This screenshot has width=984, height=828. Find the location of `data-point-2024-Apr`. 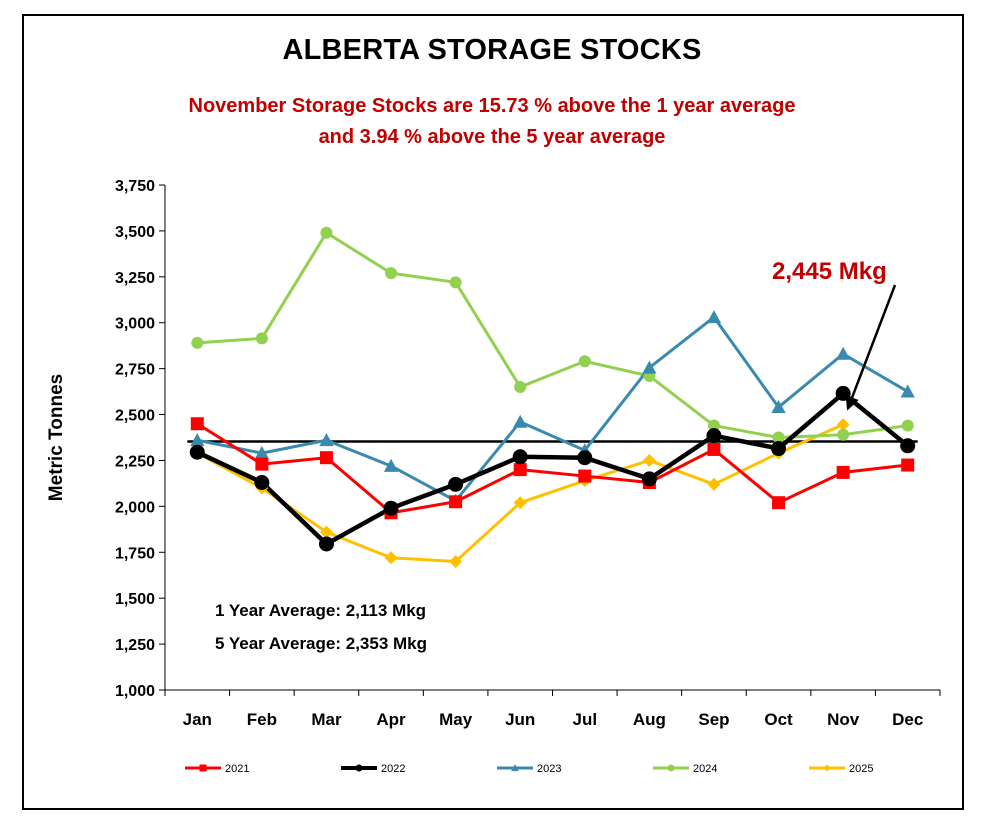

data-point-2024-Apr is located at coordinates (391, 273).